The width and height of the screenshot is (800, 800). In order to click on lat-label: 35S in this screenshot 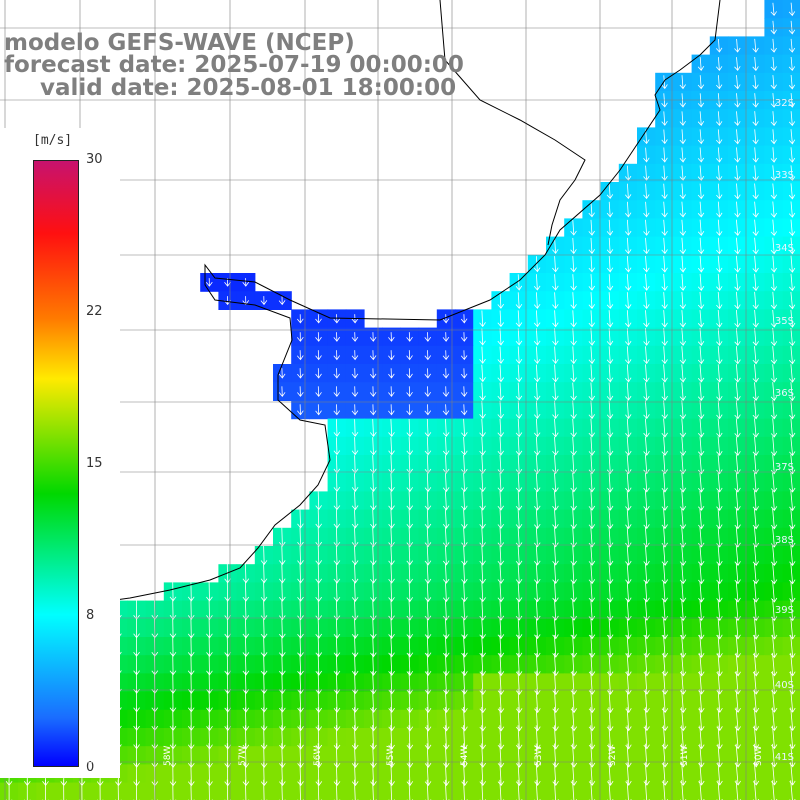, I will do `click(784, 321)`.